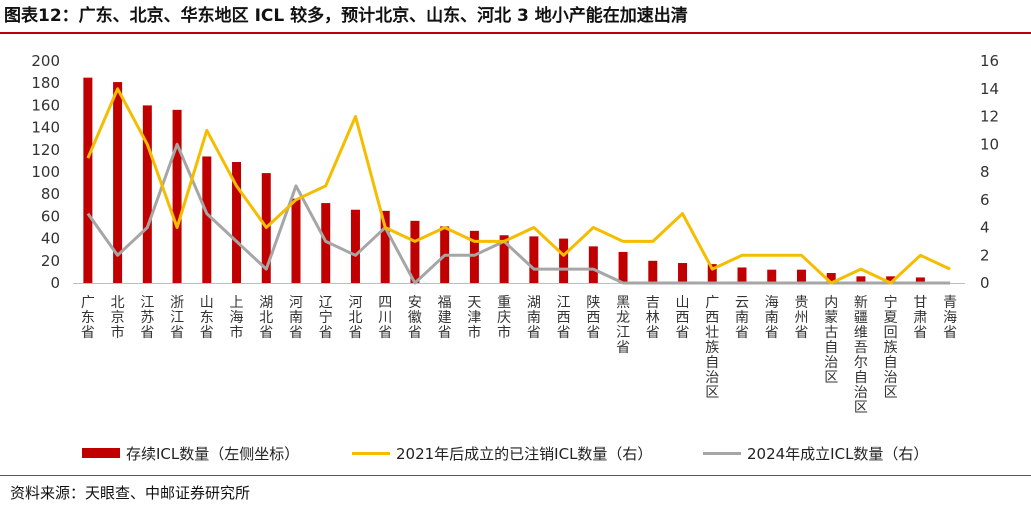 Image resolution: width=1031 pixels, height=509 pixels. Describe the element at coordinates (45, 150) in the screenshot. I see `left-tick-label: 120` at that location.